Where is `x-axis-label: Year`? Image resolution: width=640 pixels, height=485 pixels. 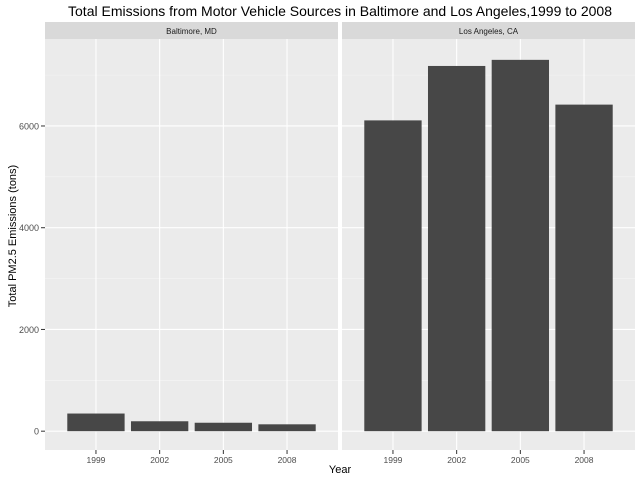 x-axis-label: Year is located at coordinates (340, 470).